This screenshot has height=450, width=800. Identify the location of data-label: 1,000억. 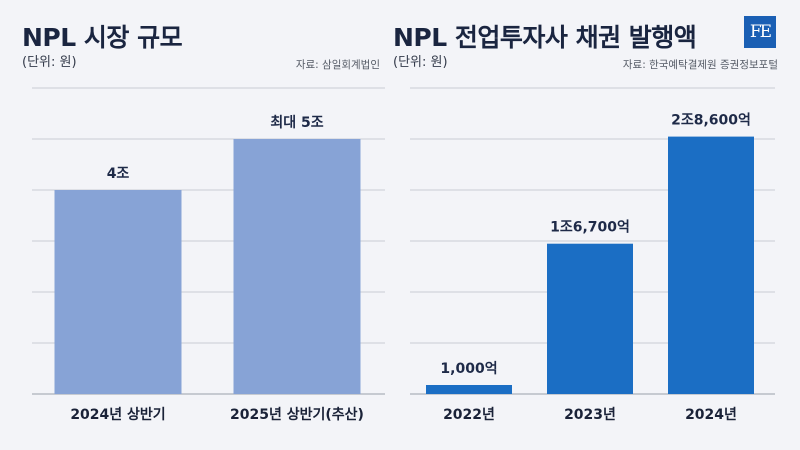
(468, 369).